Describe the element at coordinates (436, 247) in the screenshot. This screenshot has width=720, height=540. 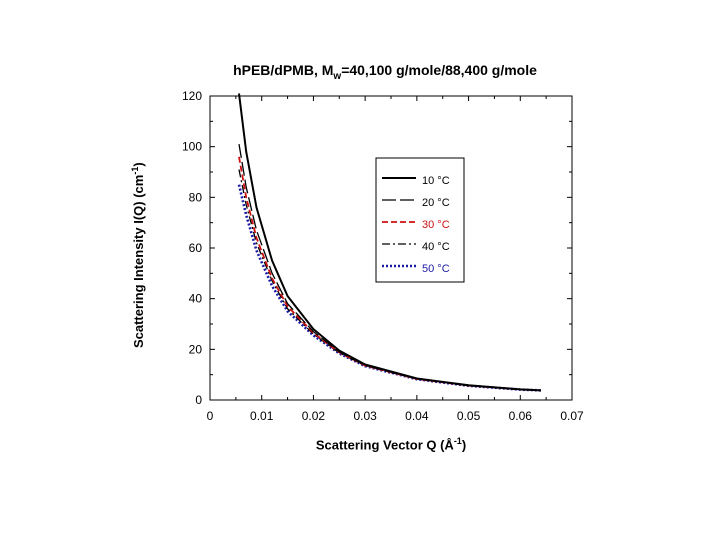
I see `legend-label: 40 °C` at that location.